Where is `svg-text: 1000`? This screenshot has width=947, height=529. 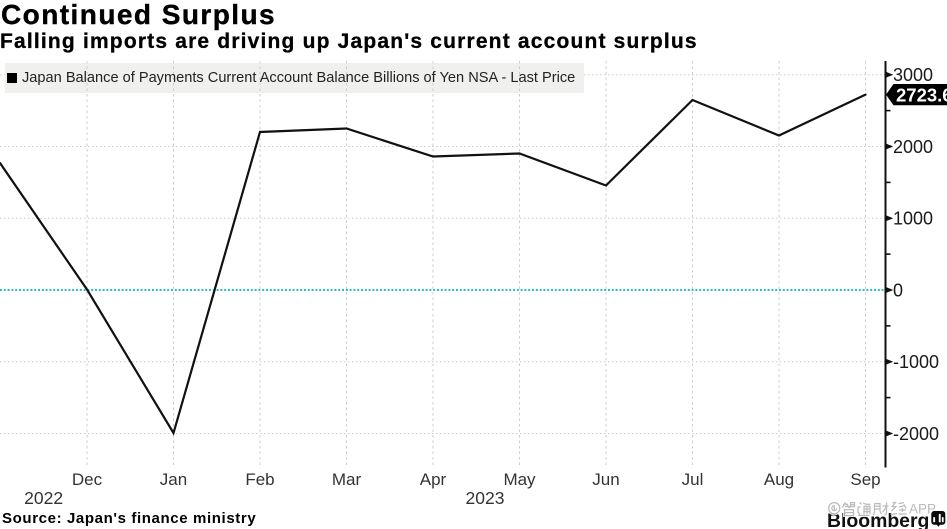 svg-text: 1000 is located at coordinates (913, 219).